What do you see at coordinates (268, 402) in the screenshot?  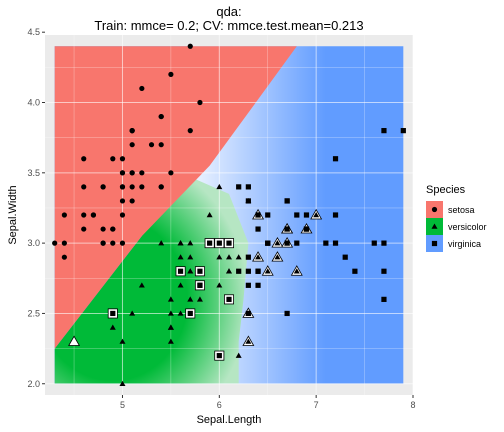 I see `x-axis-ticks: 5 6 7 8` at bounding box center [268, 402].